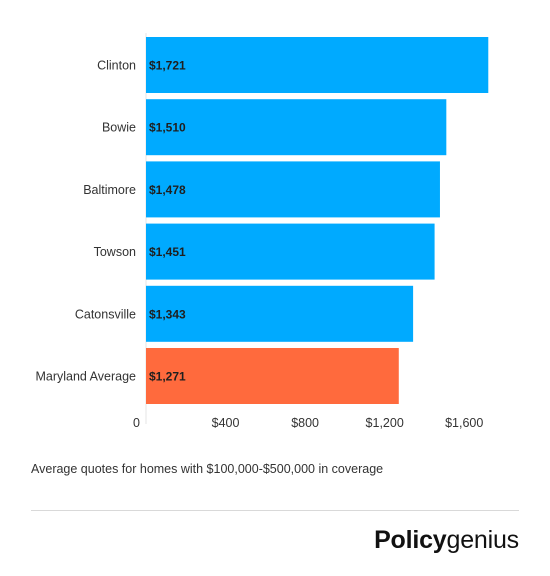  Describe the element at coordinates (109, 190) in the screenshot. I see `category-label: Baltimore` at that location.